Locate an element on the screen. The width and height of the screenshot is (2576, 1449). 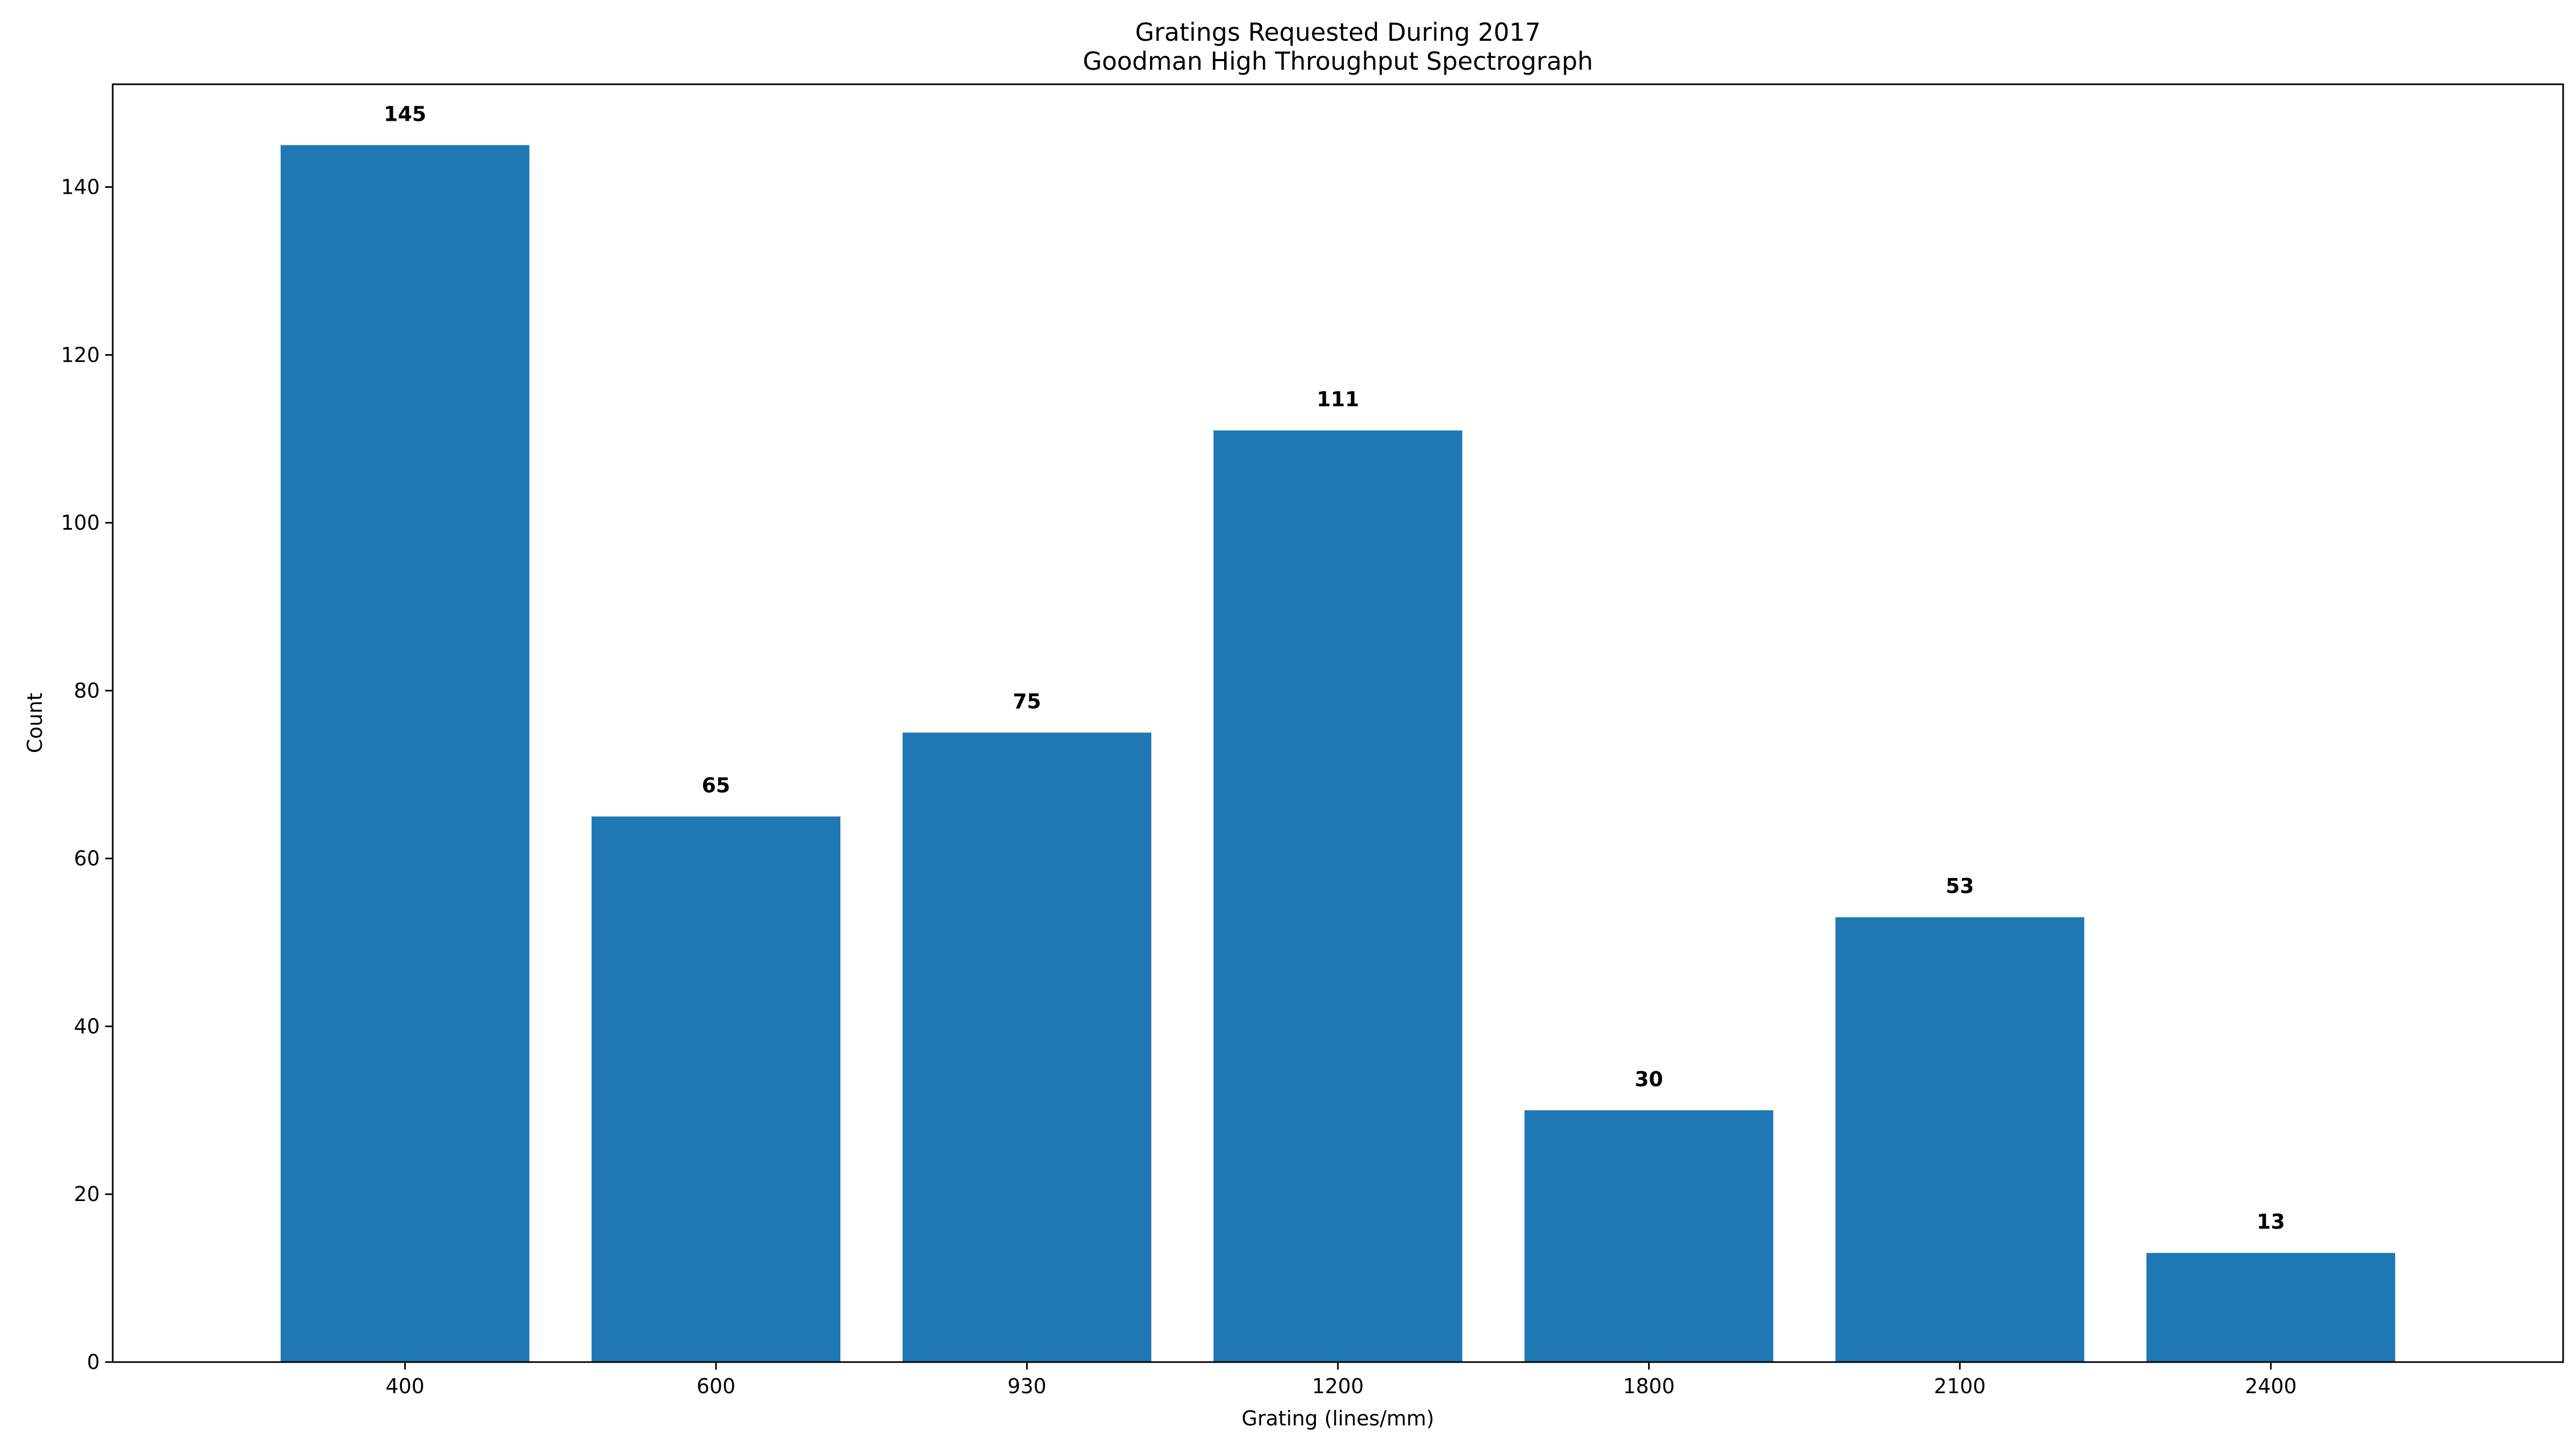
chart-title: Gratings Requested During 2017 is located at coordinates (1338, 32).